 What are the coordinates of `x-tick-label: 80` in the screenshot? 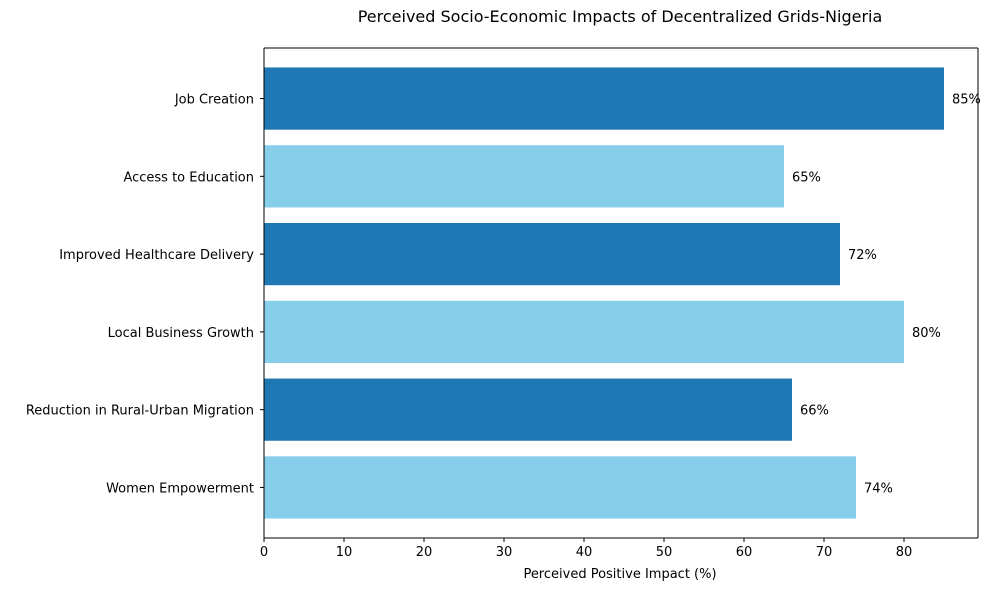 It's located at (904, 552).